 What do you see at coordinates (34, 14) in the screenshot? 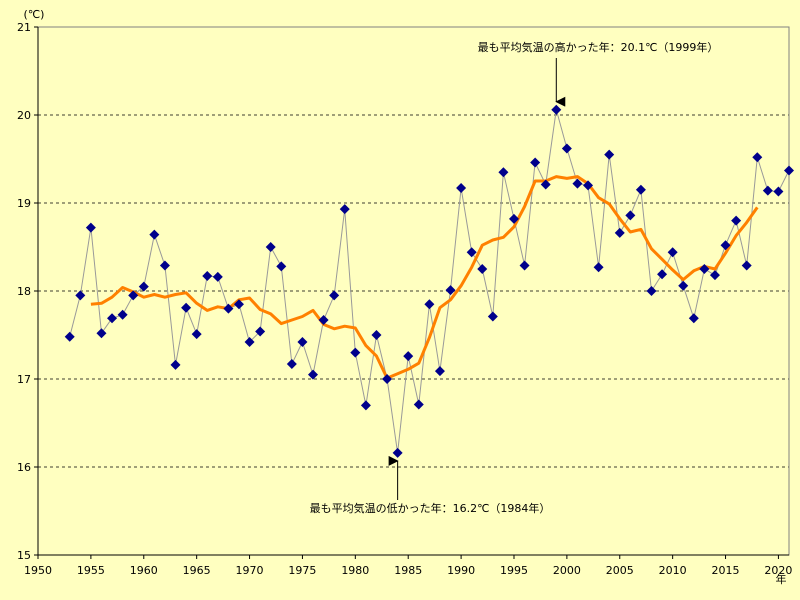
I see `y-unit-label: (℃)` at bounding box center [34, 14].